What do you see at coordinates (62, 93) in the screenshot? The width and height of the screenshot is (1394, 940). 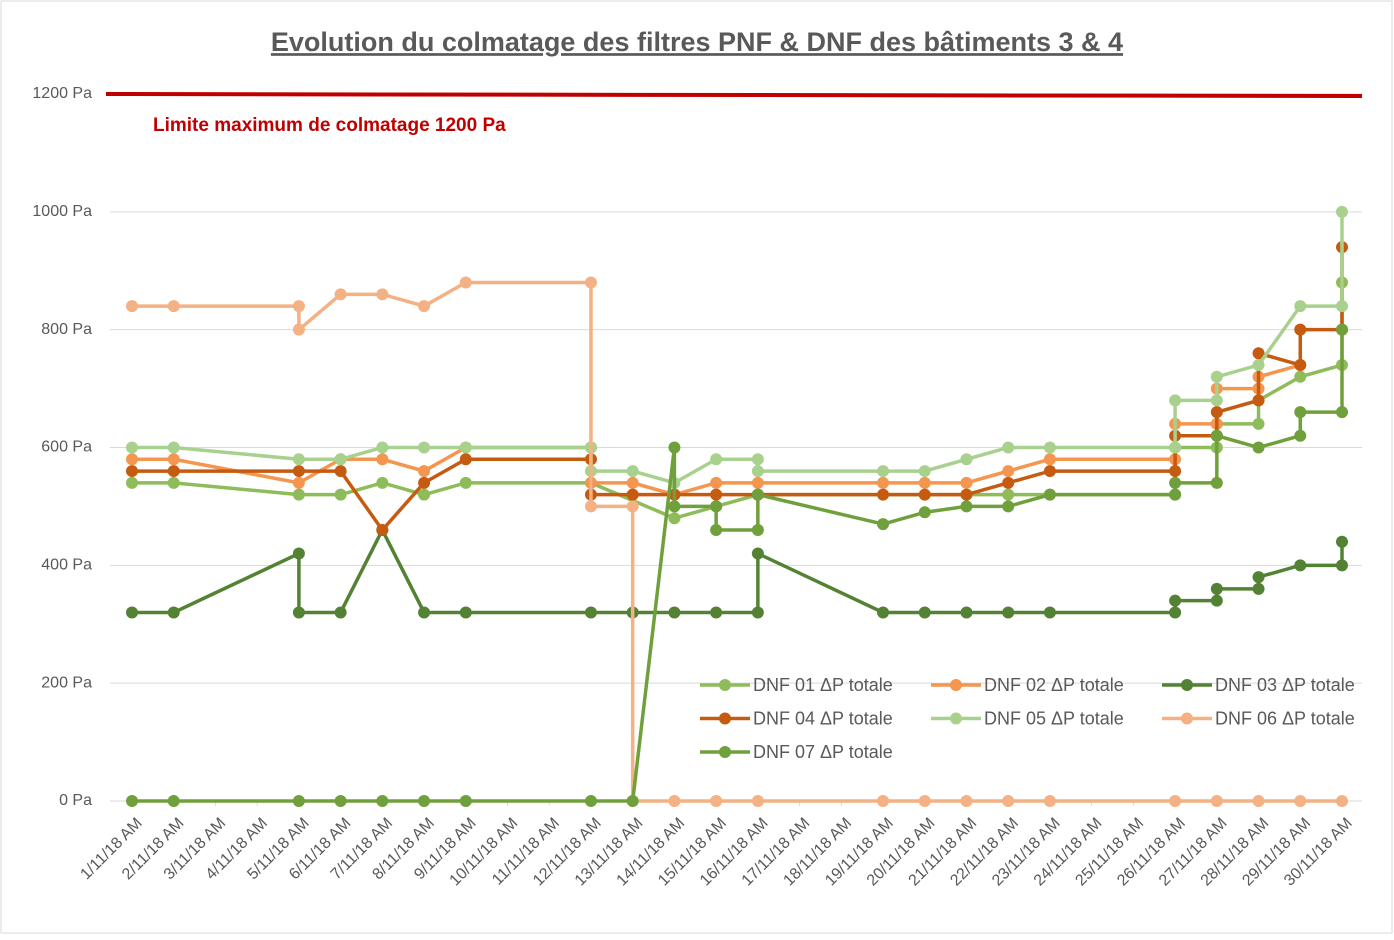 I see `y-tick-label: 1200 Pa` at bounding box center [62, 93].